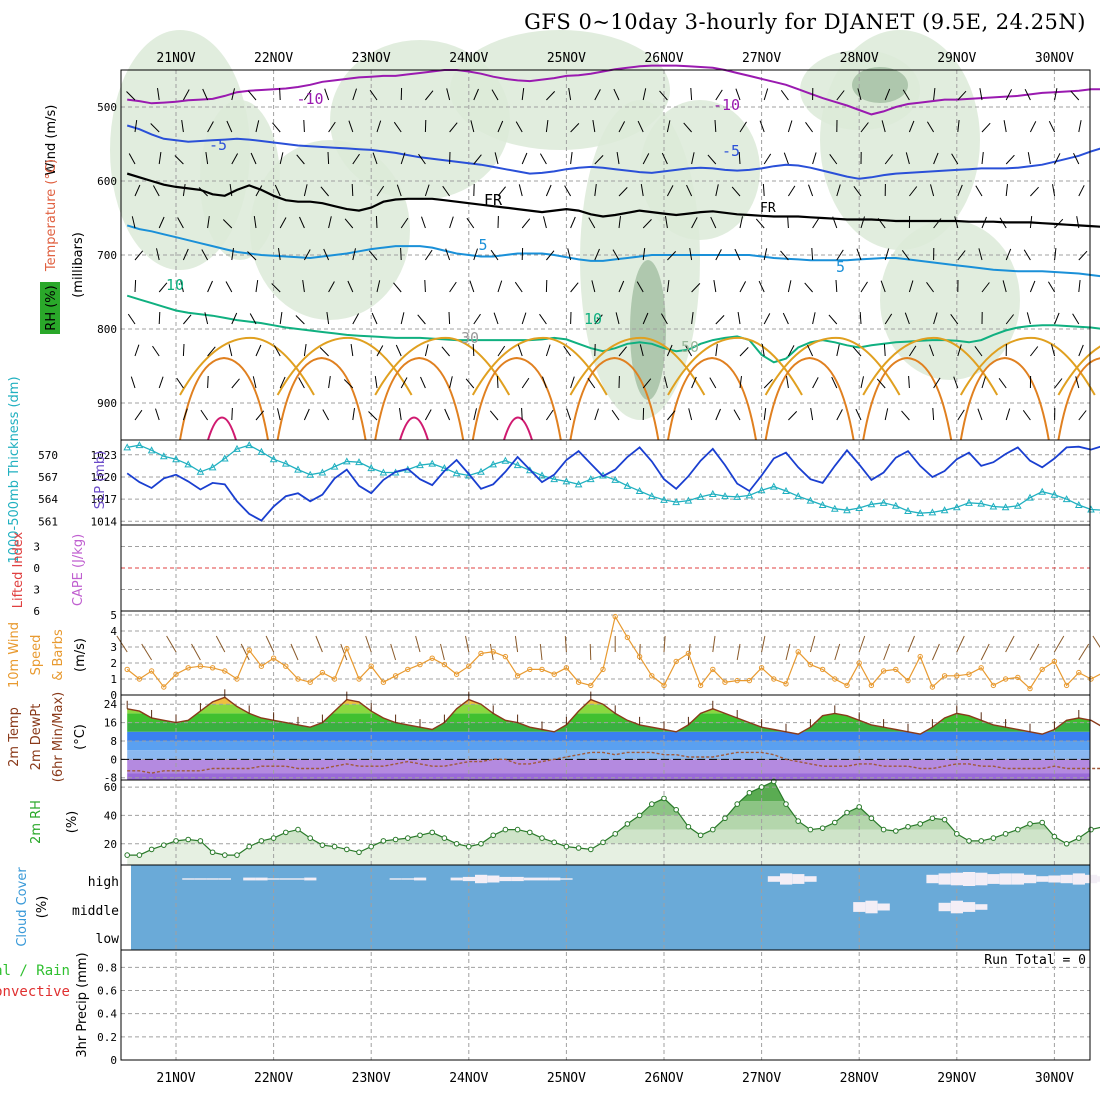 The height and width of the screenshot is (1100, 1100). What do you see at coordinates (35, 992) in the screenshot?
I see `axis-label-convective: Convective` at bounding box center [35, 992].